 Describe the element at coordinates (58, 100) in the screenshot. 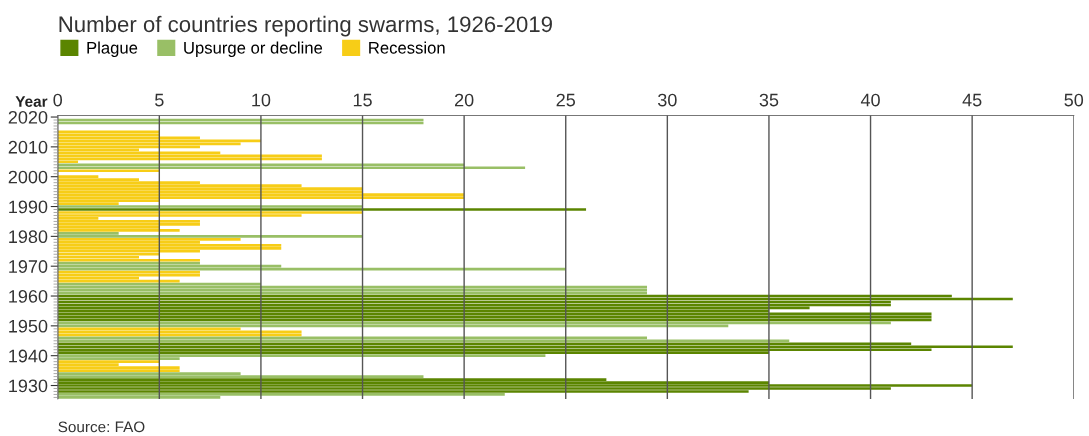

I see `x-tick-label: 0` at that location.